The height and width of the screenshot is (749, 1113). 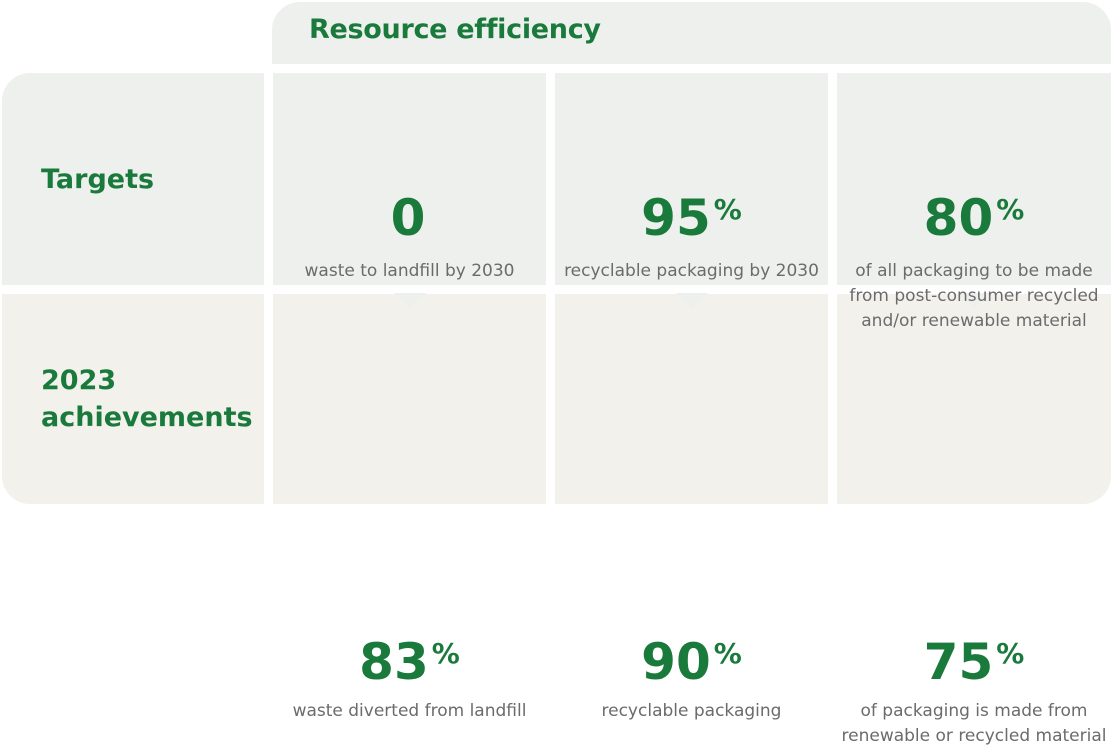 What do you see at coordinates (691, 507) in the screenshot?
I see `achievement-content-2: 90% recyclable packaging` at bounding box center [691, 507].